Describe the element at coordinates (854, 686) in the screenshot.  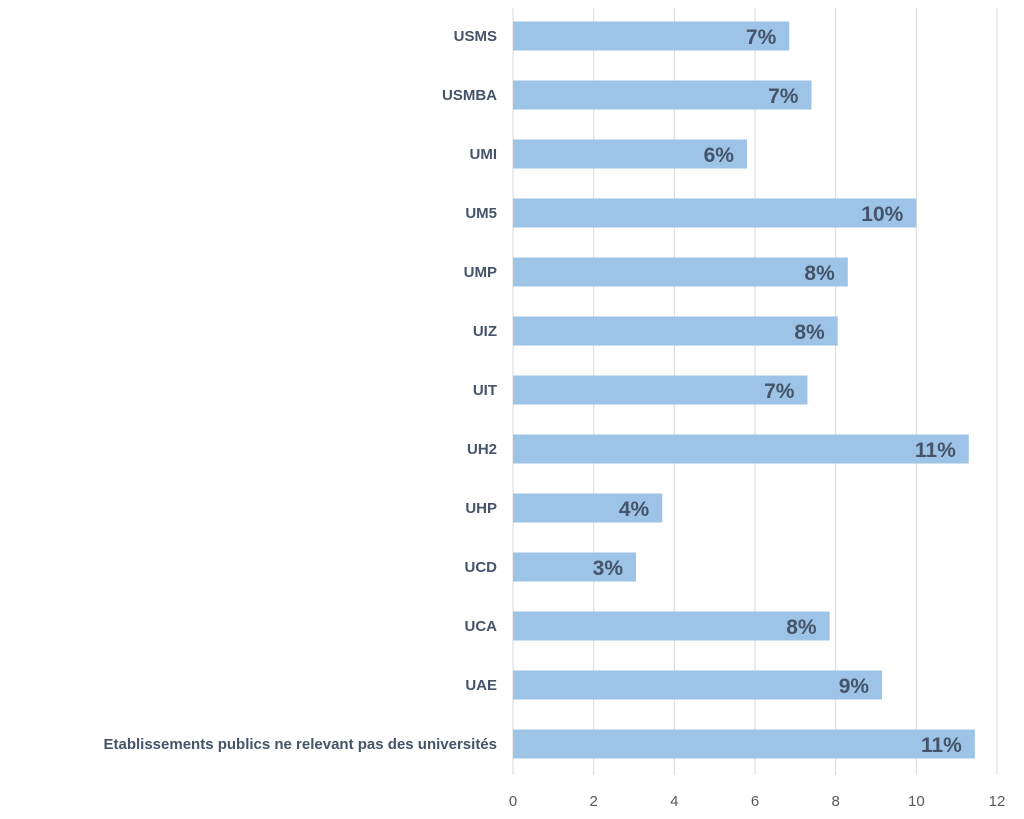
I see `data-label: 9%` at that location.